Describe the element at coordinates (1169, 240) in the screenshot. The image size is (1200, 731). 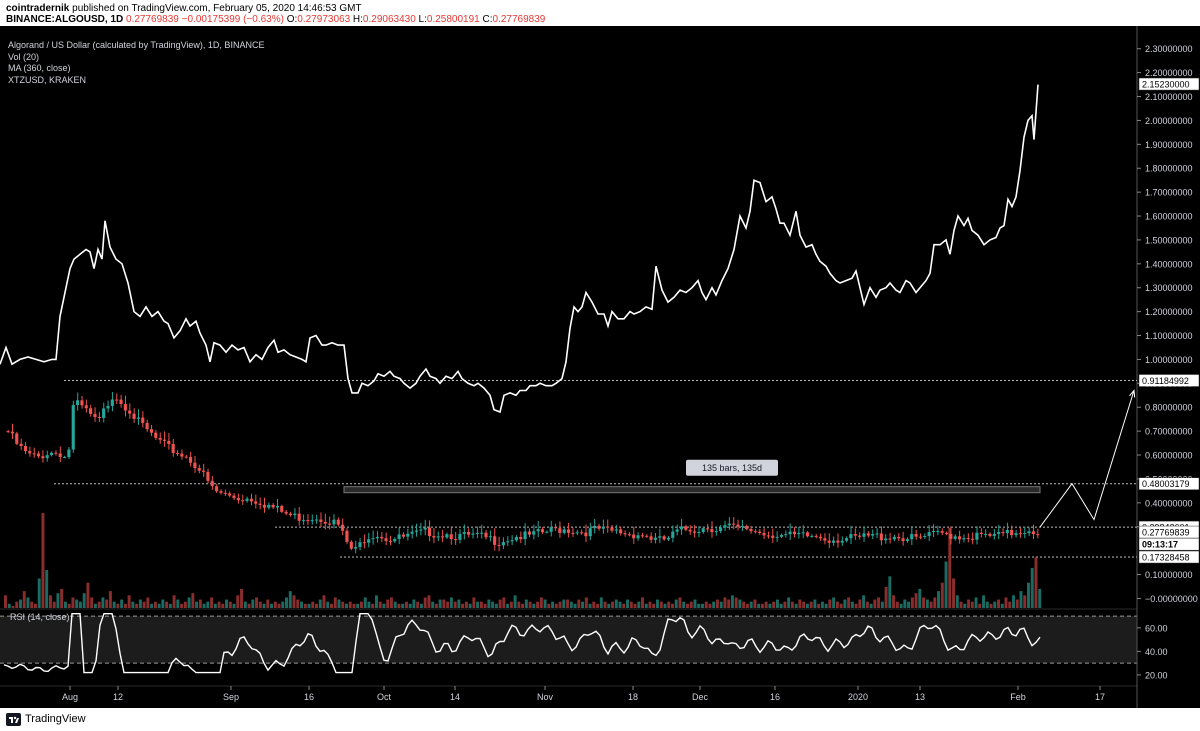
I see `price-tick-label: 1.50000000` at that location.